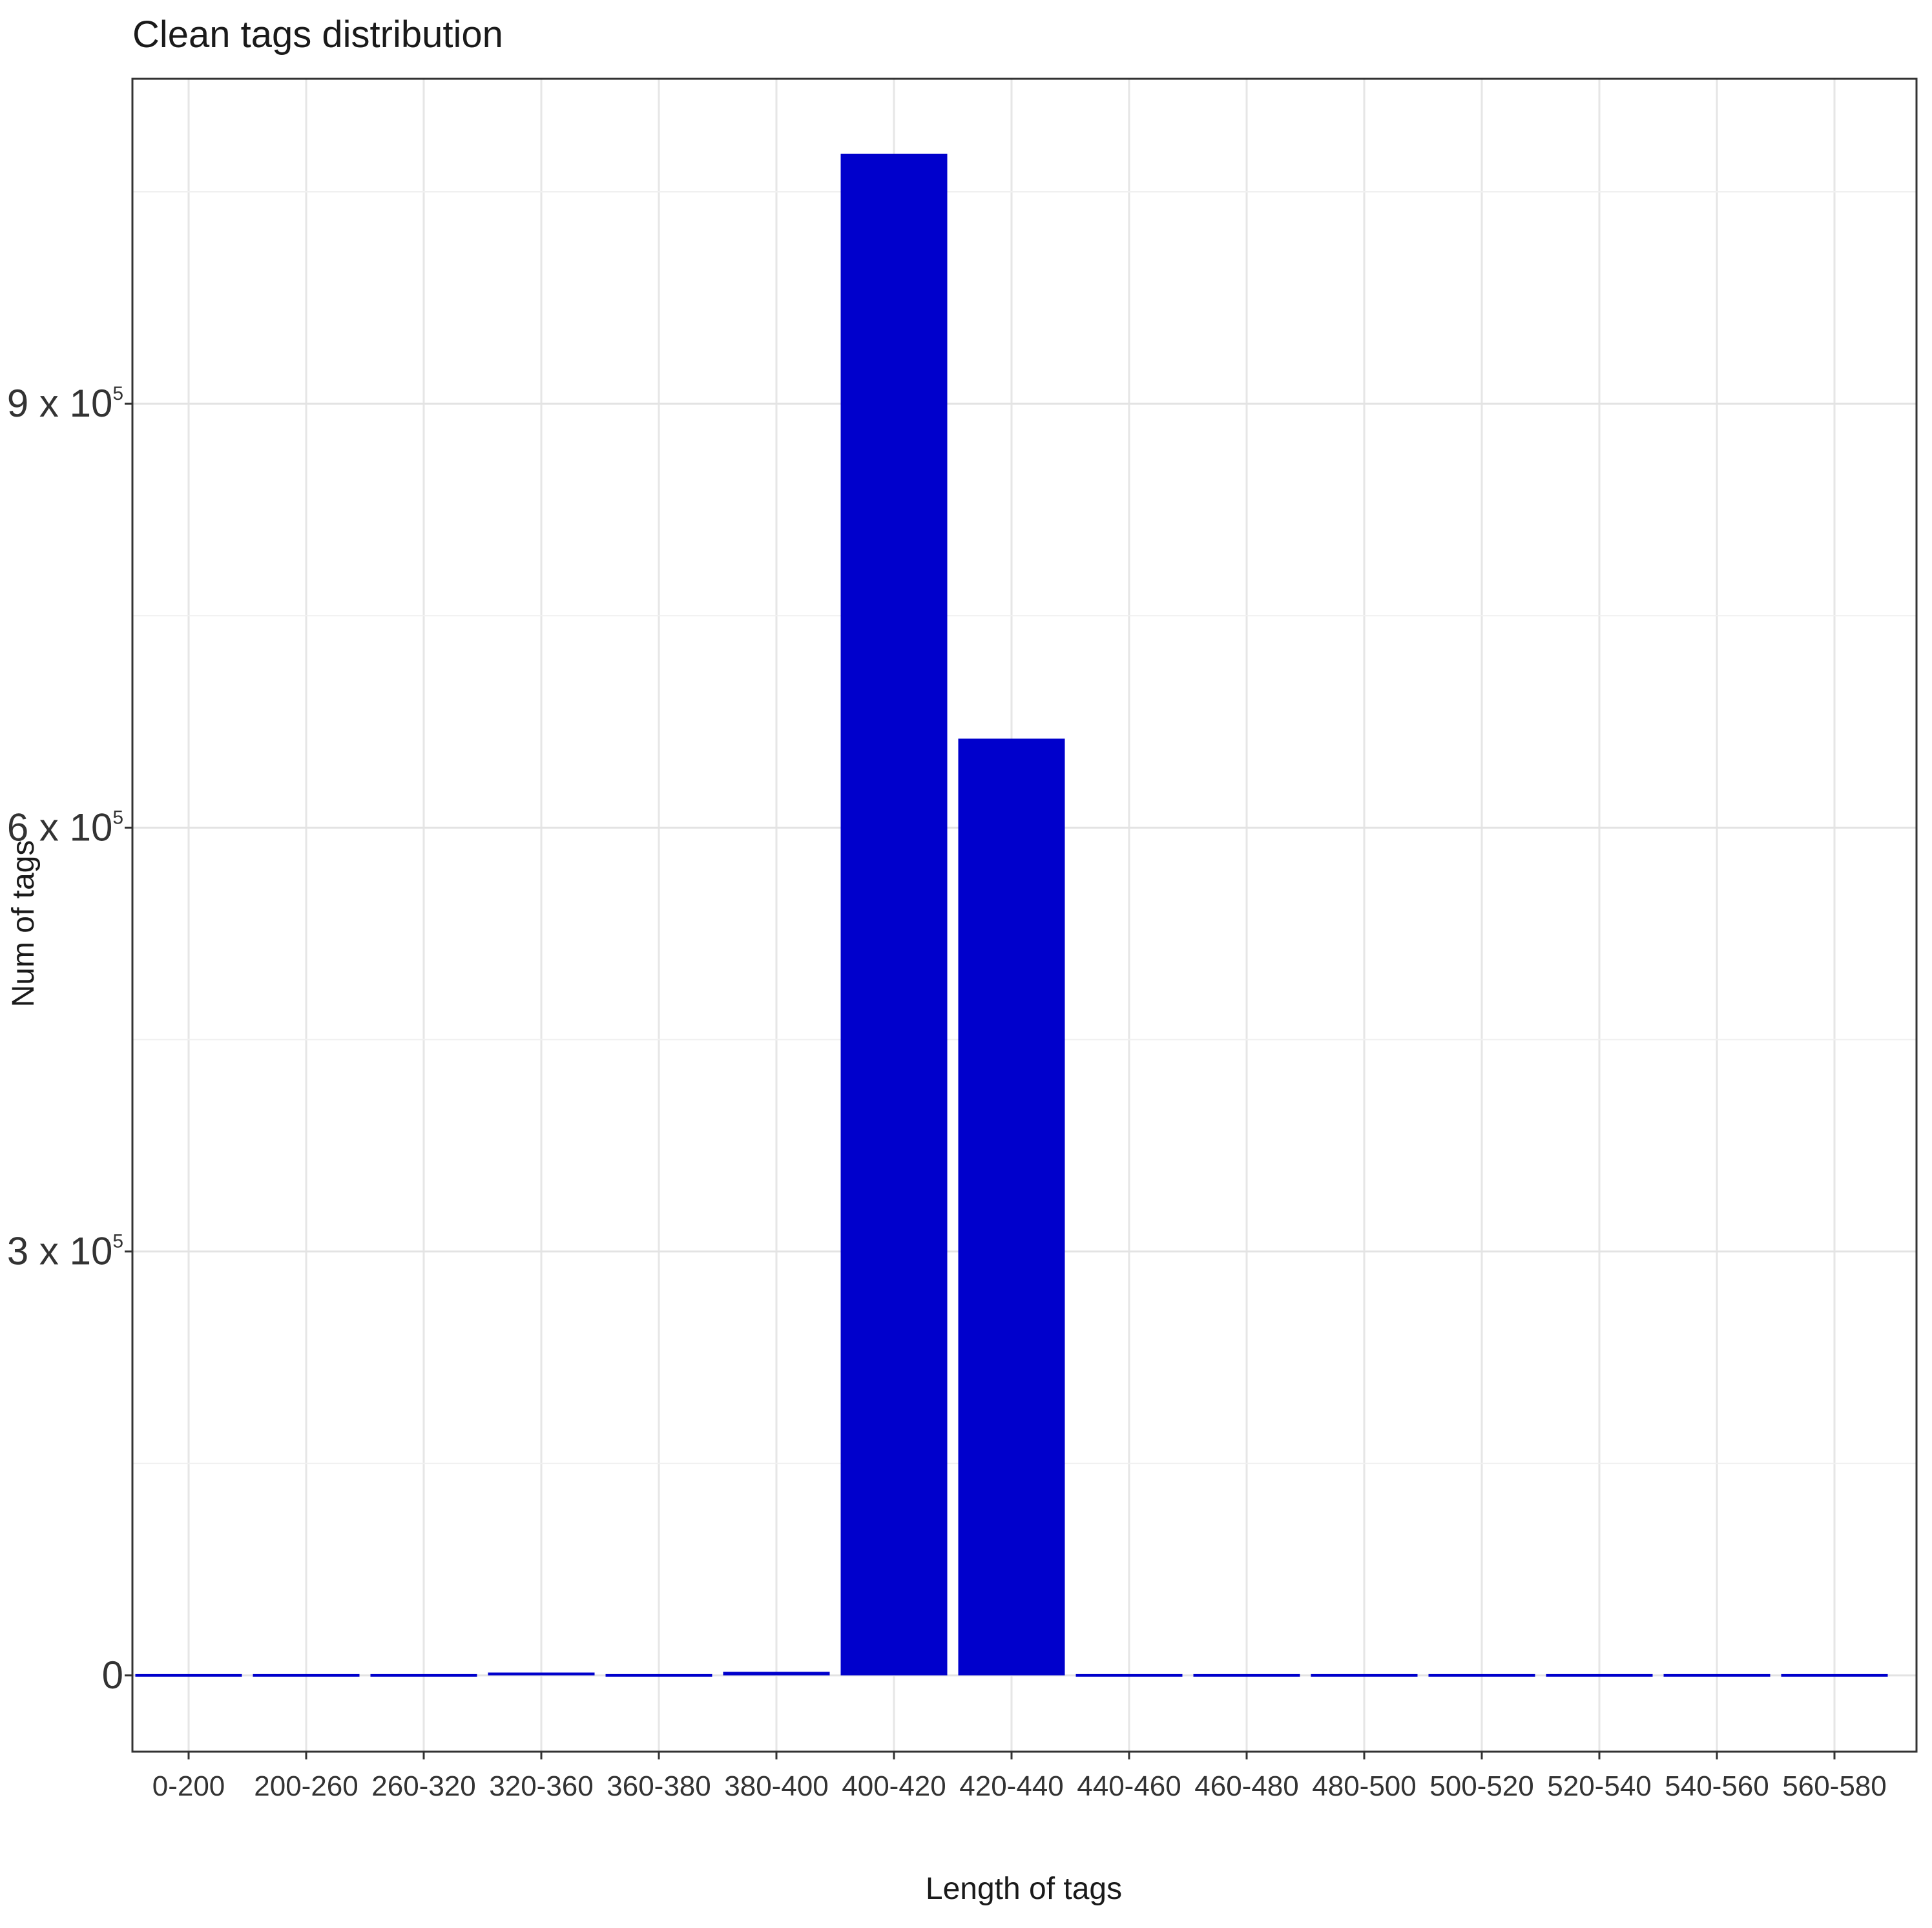 This screenshot has height=1928, width=1932. I want to click on x-tick-label: 200-260, so click(306, 1786).